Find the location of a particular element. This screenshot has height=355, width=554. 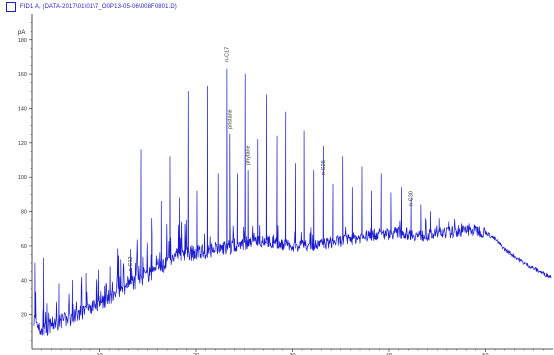

y-tick-label: 100 is located at coordinates (22, 178).